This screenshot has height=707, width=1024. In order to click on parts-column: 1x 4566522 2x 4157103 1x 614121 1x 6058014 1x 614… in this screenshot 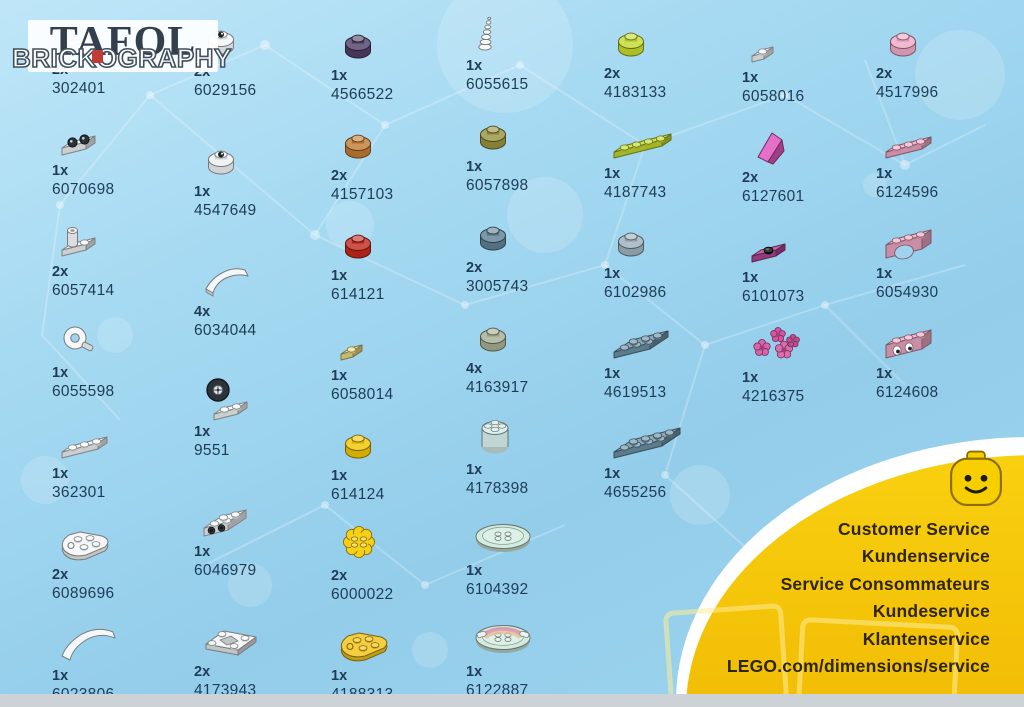, I will do `click(391, 362)`.